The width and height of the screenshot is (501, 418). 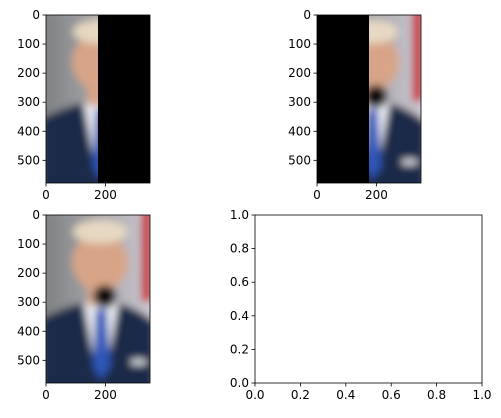 I want to click on y-tick-label: 0.4, so click(x=239, y=316).